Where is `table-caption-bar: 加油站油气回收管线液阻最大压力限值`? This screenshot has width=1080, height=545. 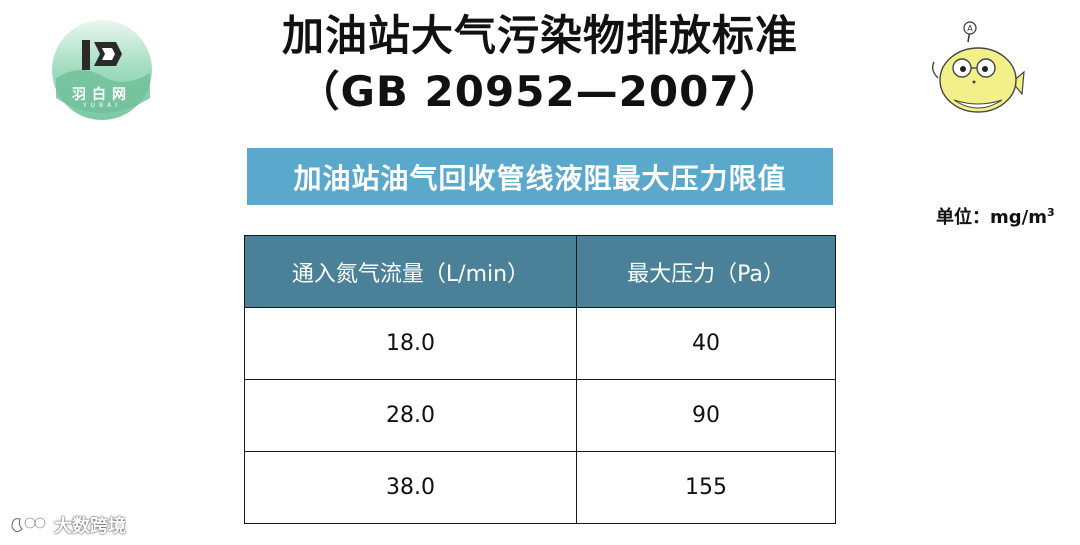
table-caption-bar: 加油站油气回收管线液阻最大压力限值 is located at coordinates (540, 176).